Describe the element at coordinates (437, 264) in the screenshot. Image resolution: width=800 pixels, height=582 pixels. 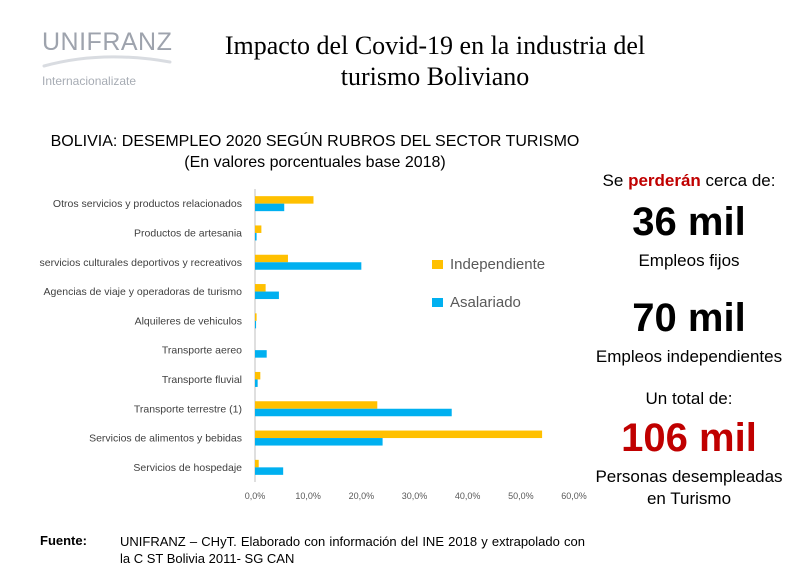
I see `legend-swatch-independiente` at that location.